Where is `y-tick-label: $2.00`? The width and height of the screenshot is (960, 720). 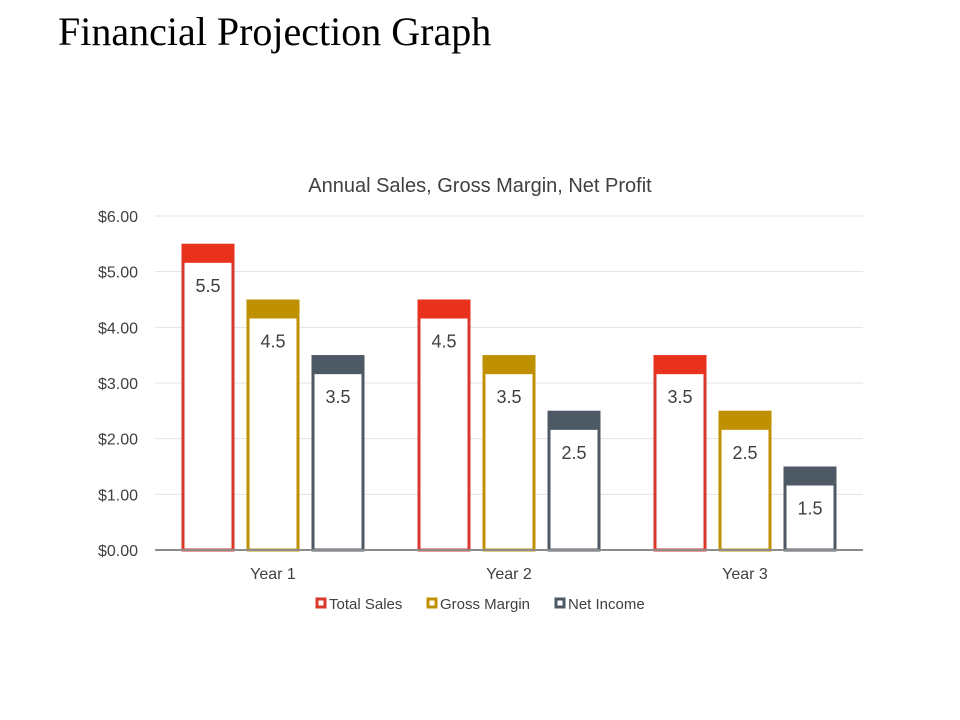
y-tick-label: $2.00 is located at coordinates (118, 440).